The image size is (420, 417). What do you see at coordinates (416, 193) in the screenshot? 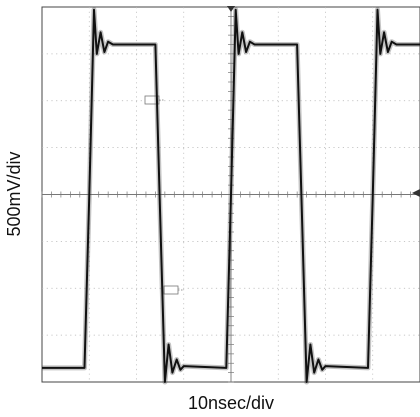
I see `trigger-level-marker` at bounding box center [416, 193].